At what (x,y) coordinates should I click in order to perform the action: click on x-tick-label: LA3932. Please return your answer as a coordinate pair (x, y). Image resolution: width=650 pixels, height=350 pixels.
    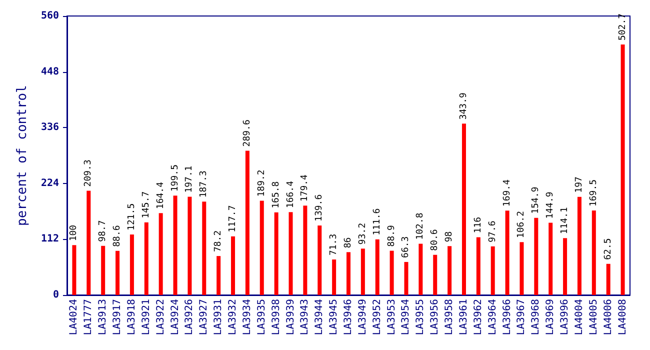
    Looking at the image, I should click on (233, 317).